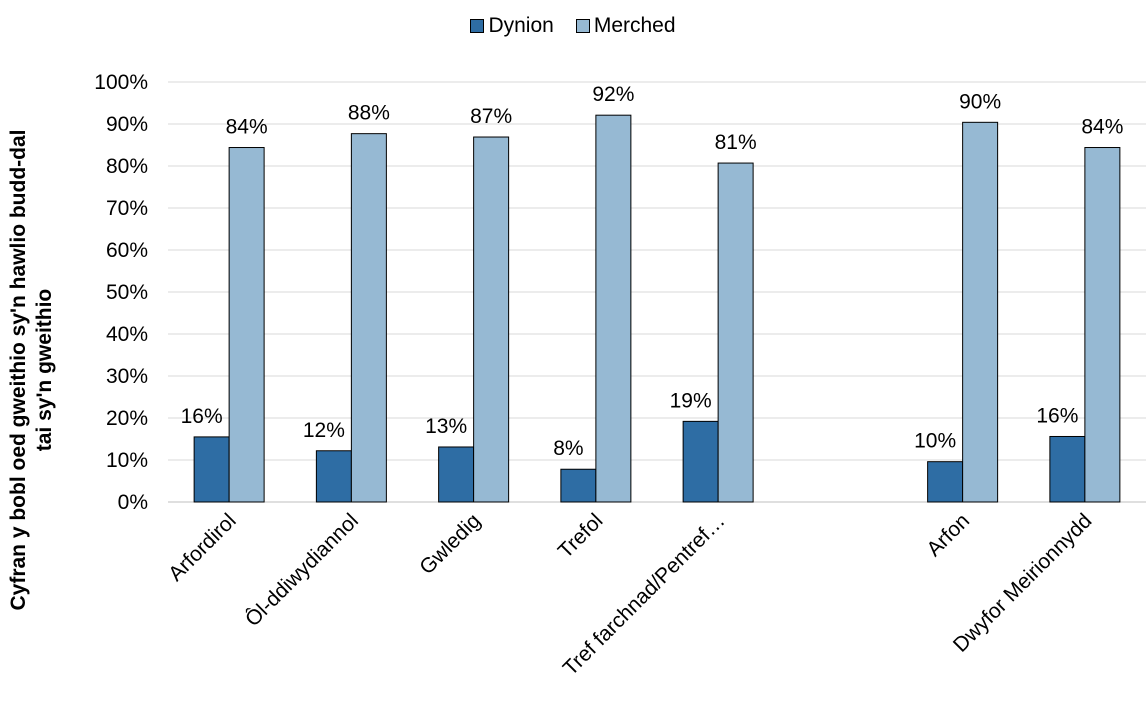  What do you see at coordinates (202, 547) in the screenshot?
I see `x-tick-label: Arfordirol` at bounding box center [202, 547].